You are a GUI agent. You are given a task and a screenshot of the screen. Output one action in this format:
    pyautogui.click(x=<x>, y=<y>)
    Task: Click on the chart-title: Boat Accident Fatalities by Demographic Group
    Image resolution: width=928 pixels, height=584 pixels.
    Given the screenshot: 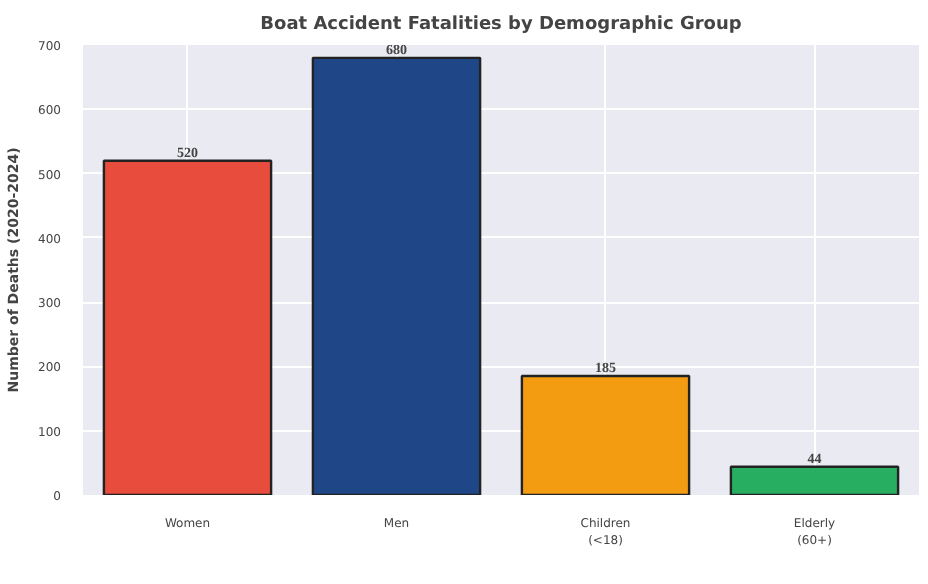 What is the action you would take?
    pyautogui.click(x=501, y=25)
    